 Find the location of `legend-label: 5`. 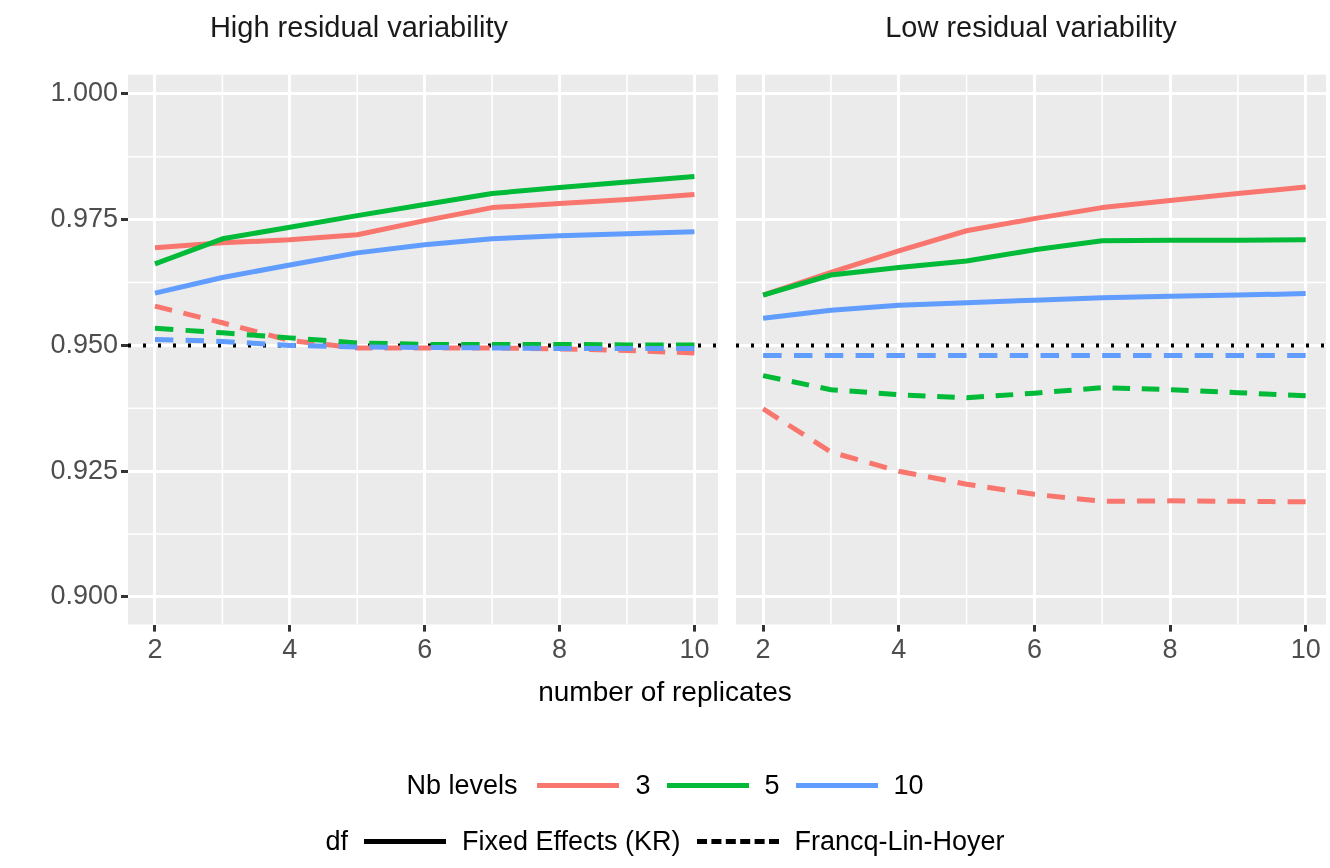

legend-label: 5 is located at coordinates (772, 785).